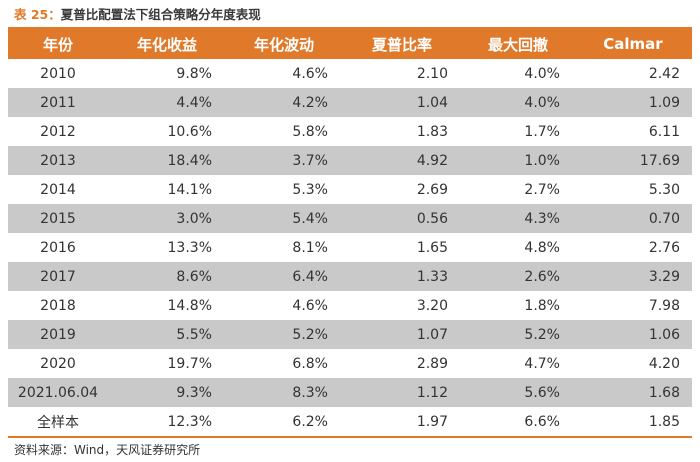  Describe the element at coordinates (432, 218) in the screenshot. I see `cell-sharpe-ratio: 0.56` at that location.